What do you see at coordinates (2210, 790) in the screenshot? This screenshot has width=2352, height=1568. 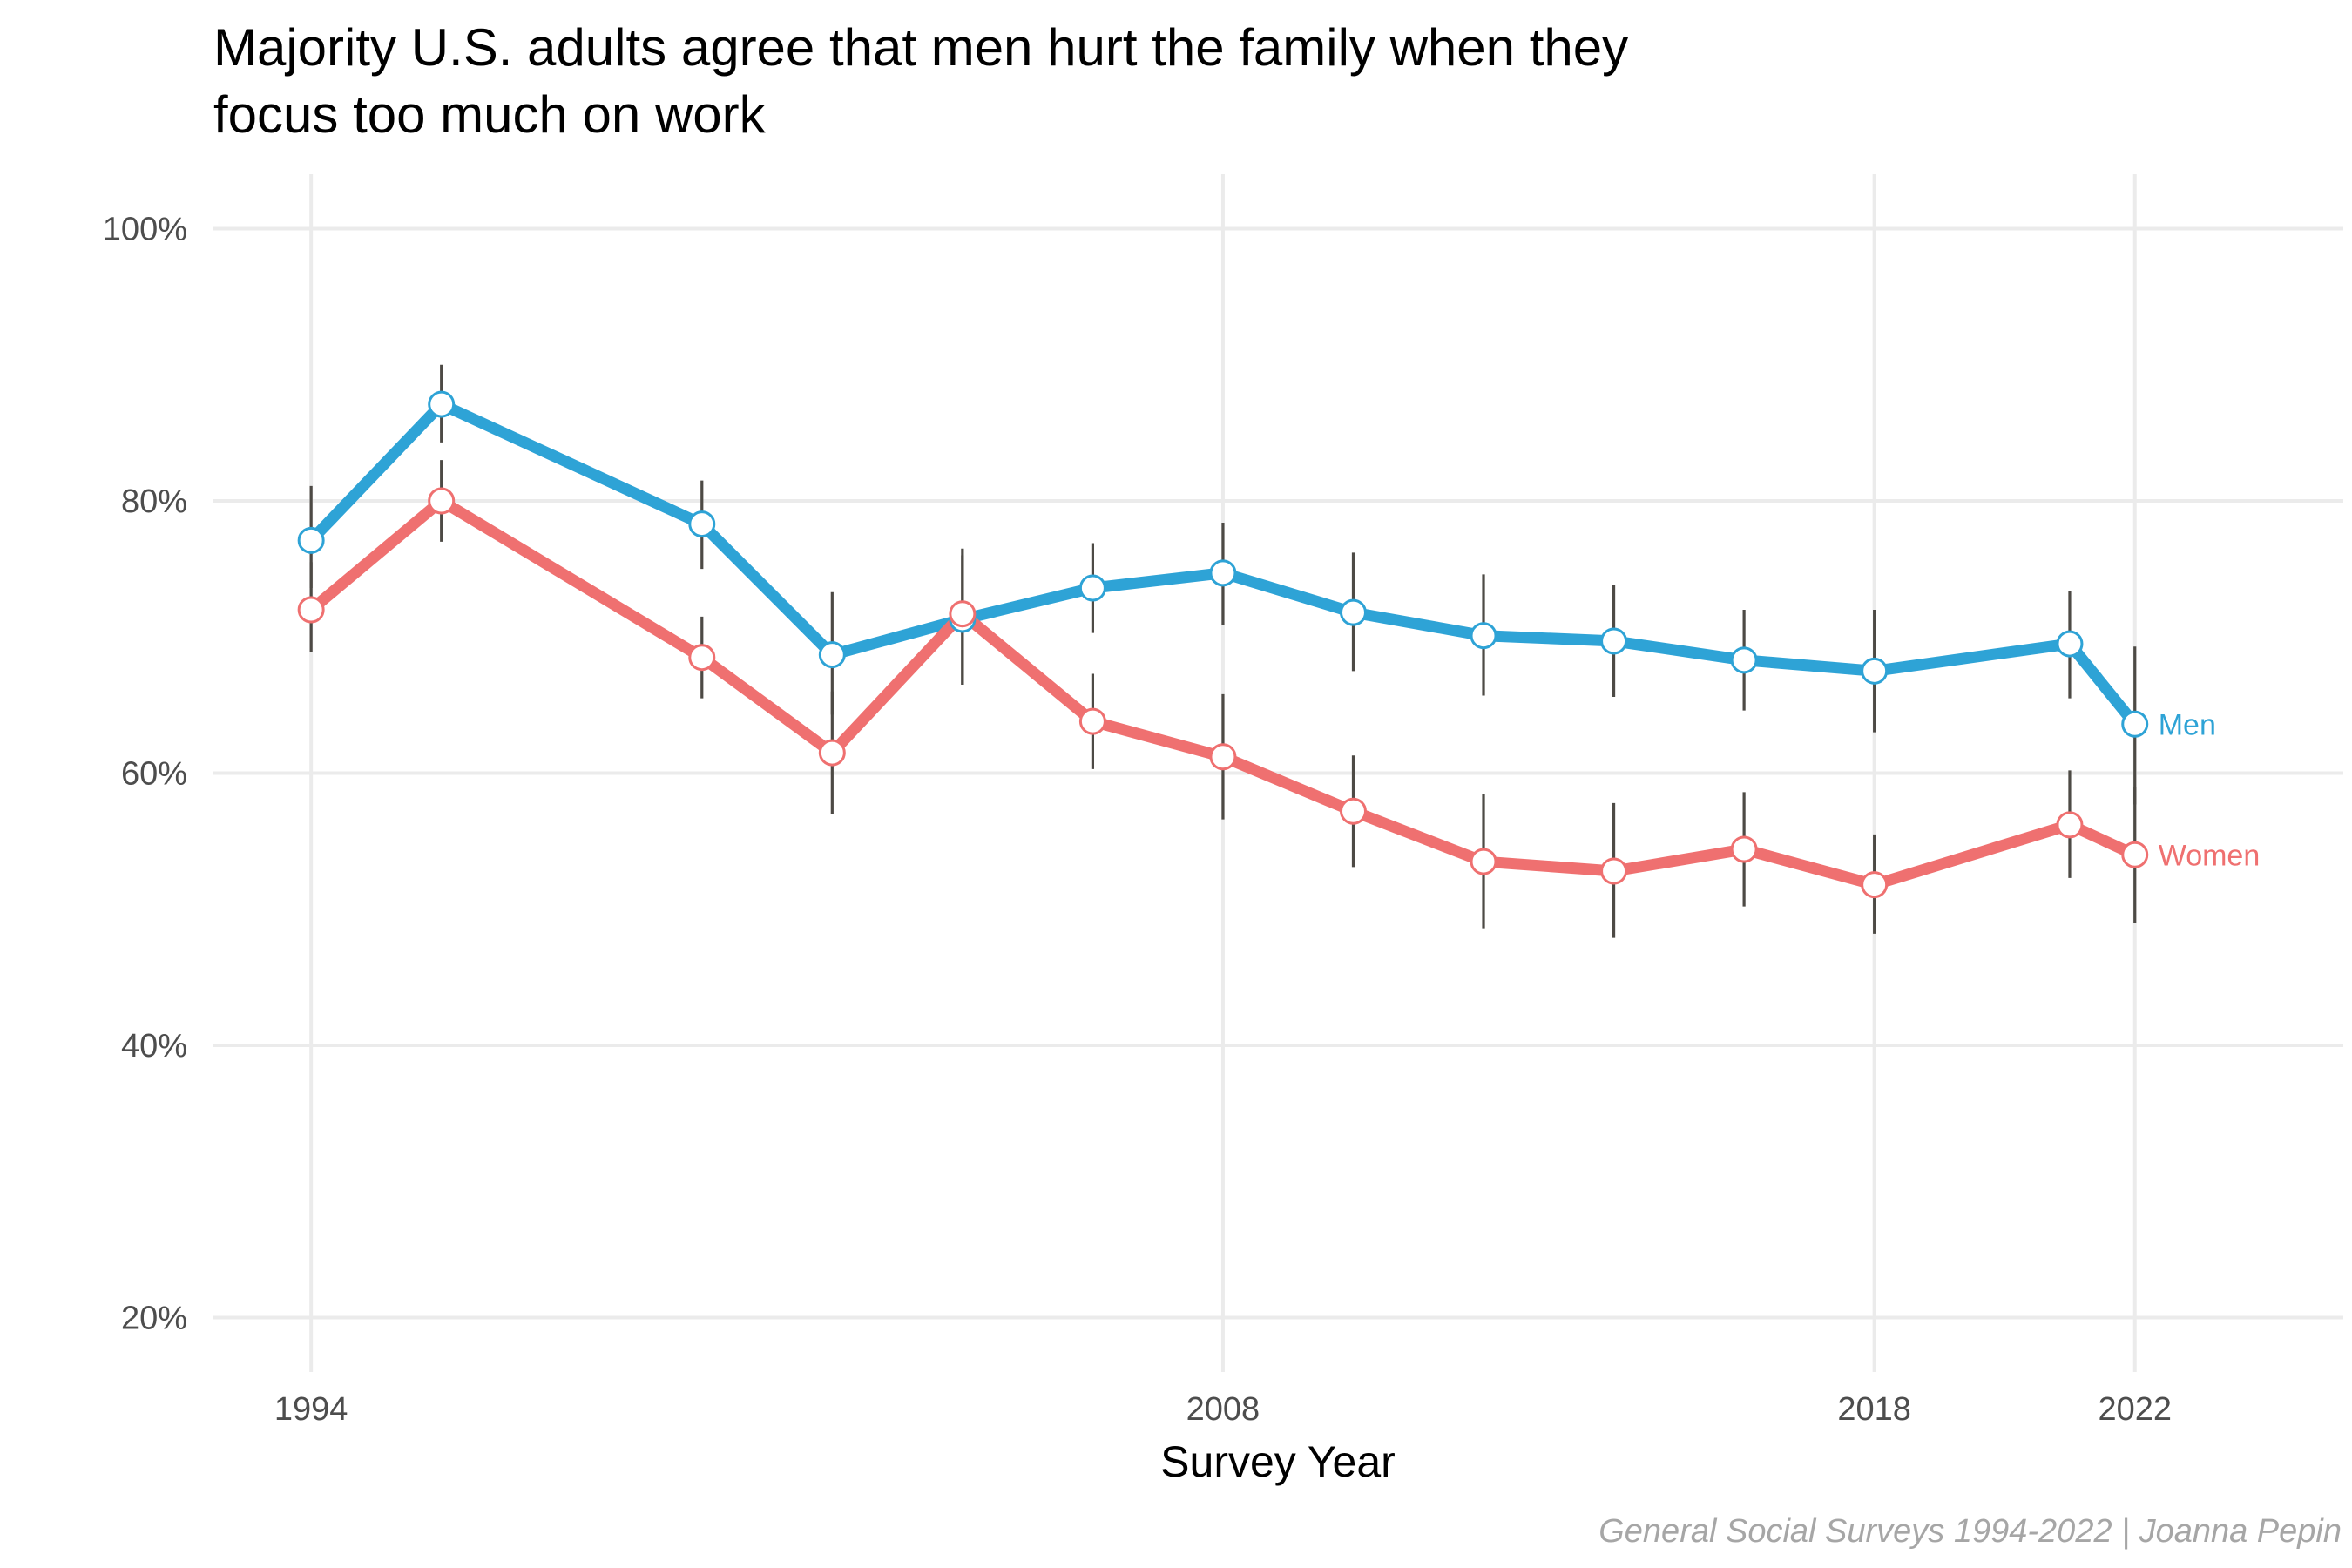 I see `series-labels: Men Women` at bounding box center [2210, 790].